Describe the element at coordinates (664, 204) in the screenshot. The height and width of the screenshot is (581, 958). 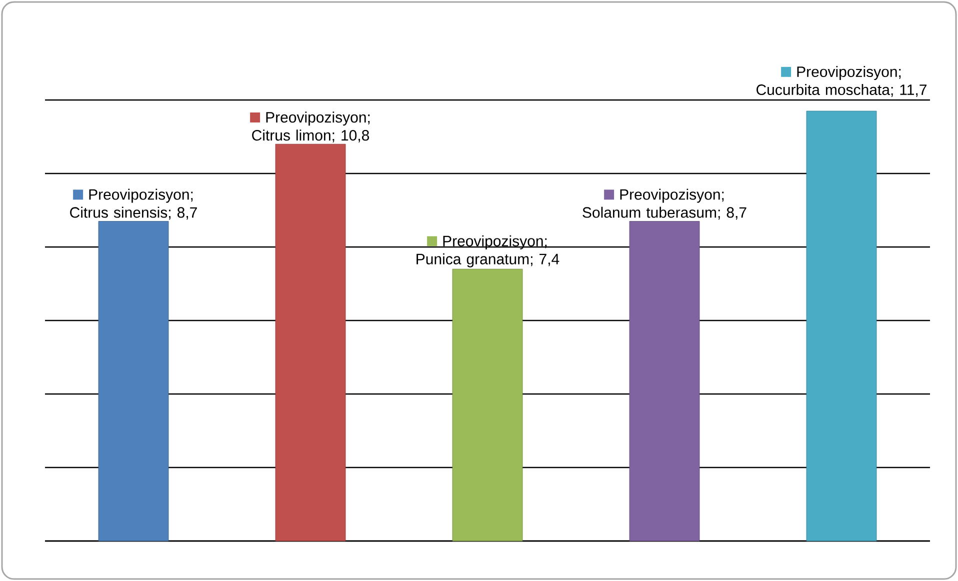
I see `data-label: Preovipozisyon; Solanum tuberasum; 8,7` at that location.